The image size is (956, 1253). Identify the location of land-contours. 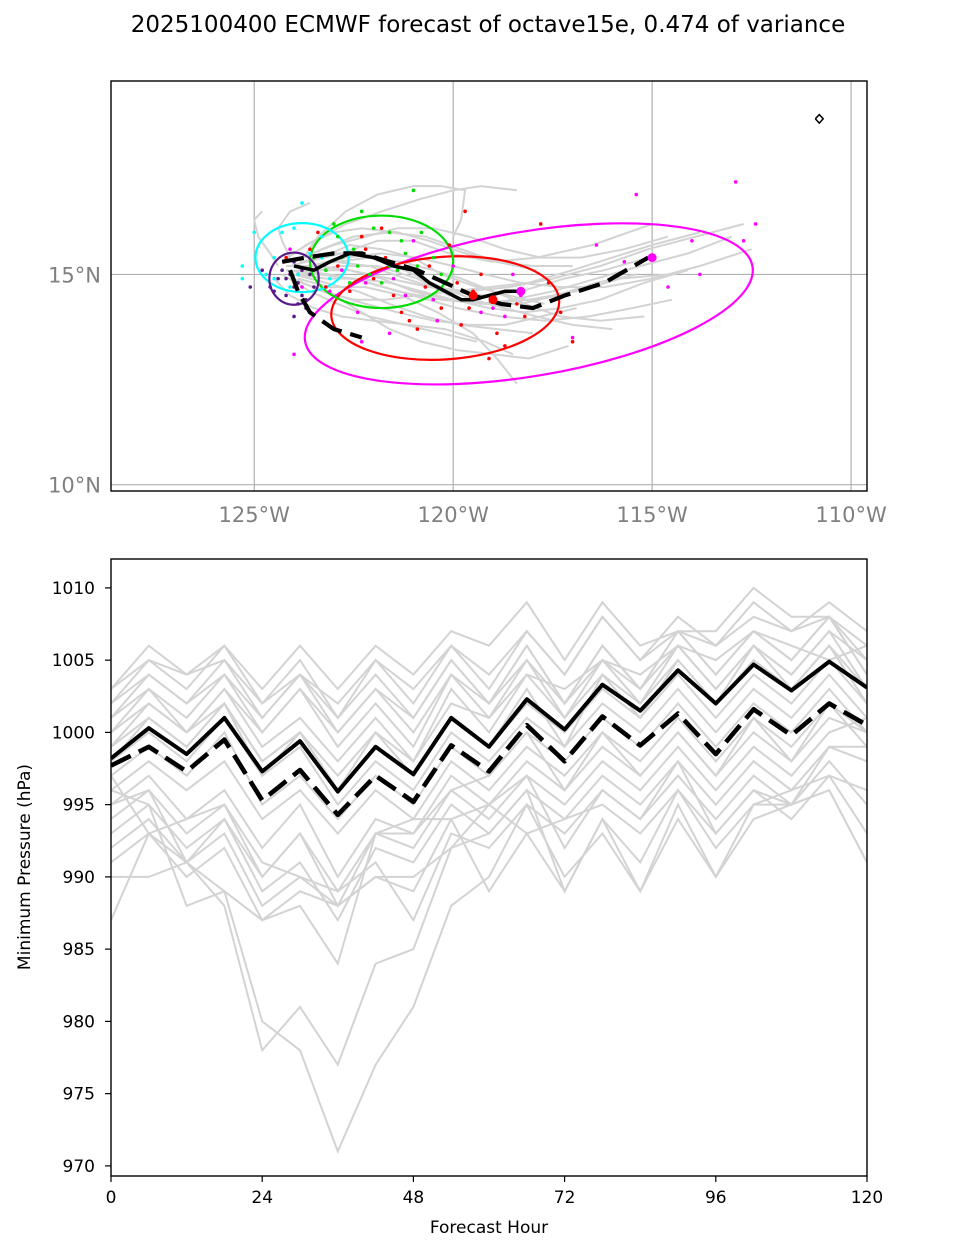
(819, 119).